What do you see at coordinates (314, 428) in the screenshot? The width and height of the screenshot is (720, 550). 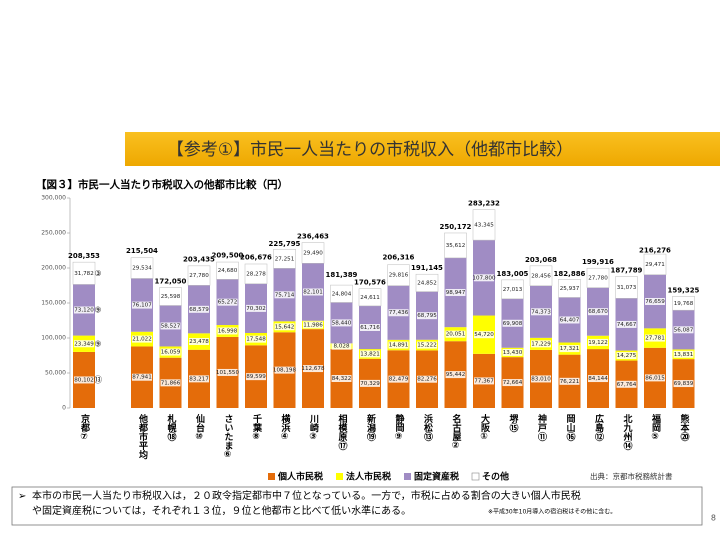 I see `x-tick-label: 川崎③` at bounding box center [314, 428].